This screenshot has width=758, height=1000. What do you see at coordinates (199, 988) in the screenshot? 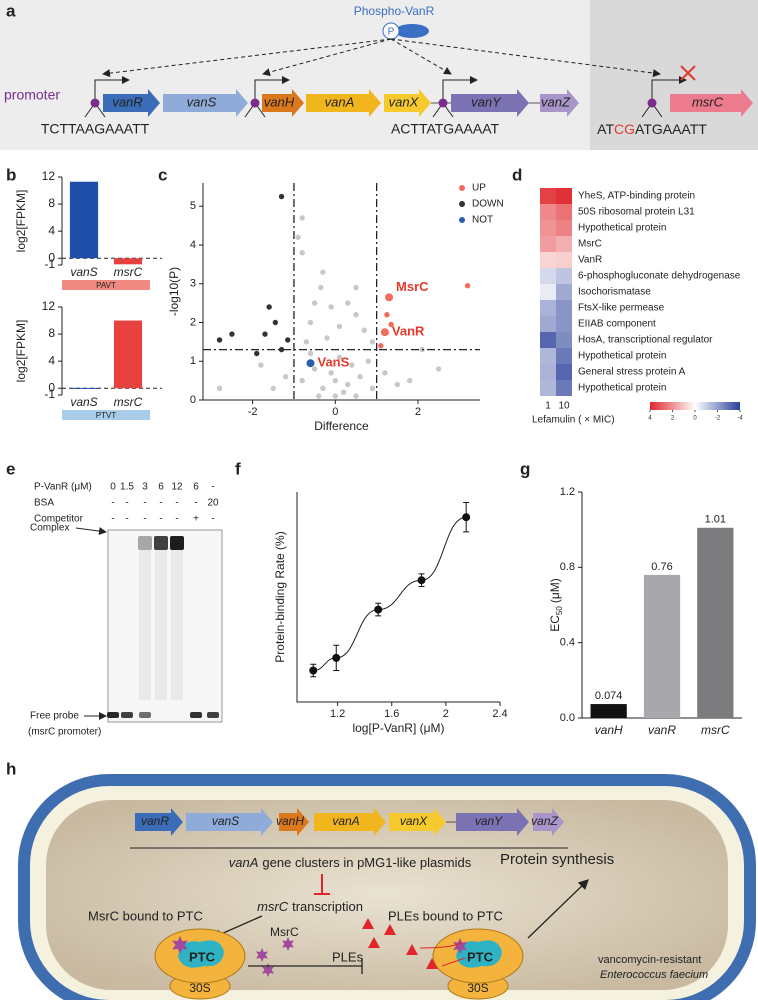
I see `subunit-label: 30S` at bounding box center [199, 988].